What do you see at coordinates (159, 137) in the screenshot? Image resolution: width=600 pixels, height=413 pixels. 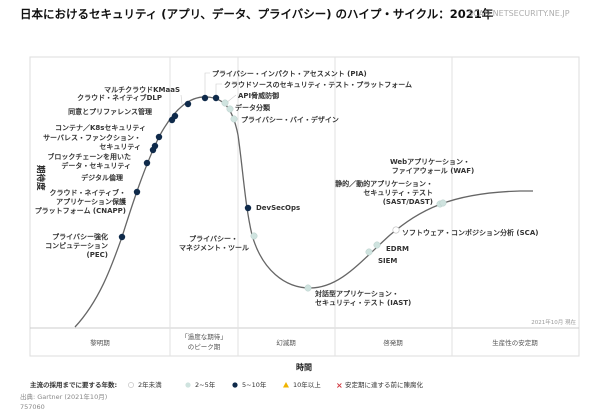 I see `marker-container` at bounding box center [159, 137].